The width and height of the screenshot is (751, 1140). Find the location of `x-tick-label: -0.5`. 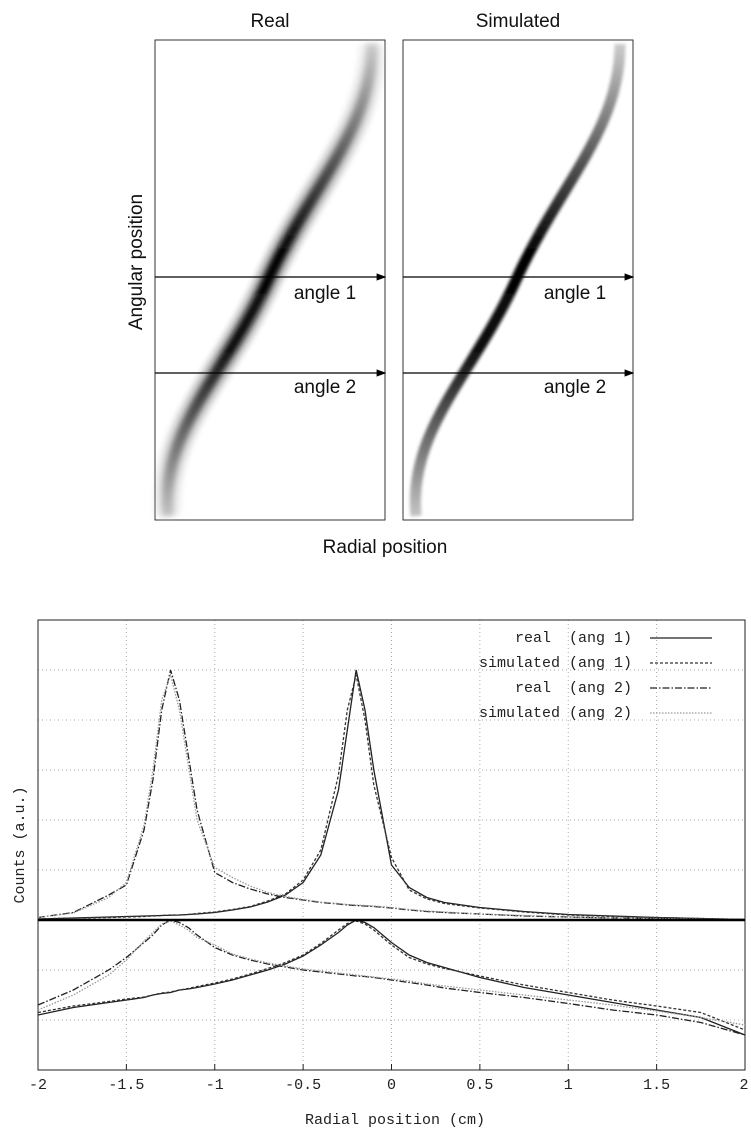

x-tick-label: -0.5 is located at coordinates (303, 1085).